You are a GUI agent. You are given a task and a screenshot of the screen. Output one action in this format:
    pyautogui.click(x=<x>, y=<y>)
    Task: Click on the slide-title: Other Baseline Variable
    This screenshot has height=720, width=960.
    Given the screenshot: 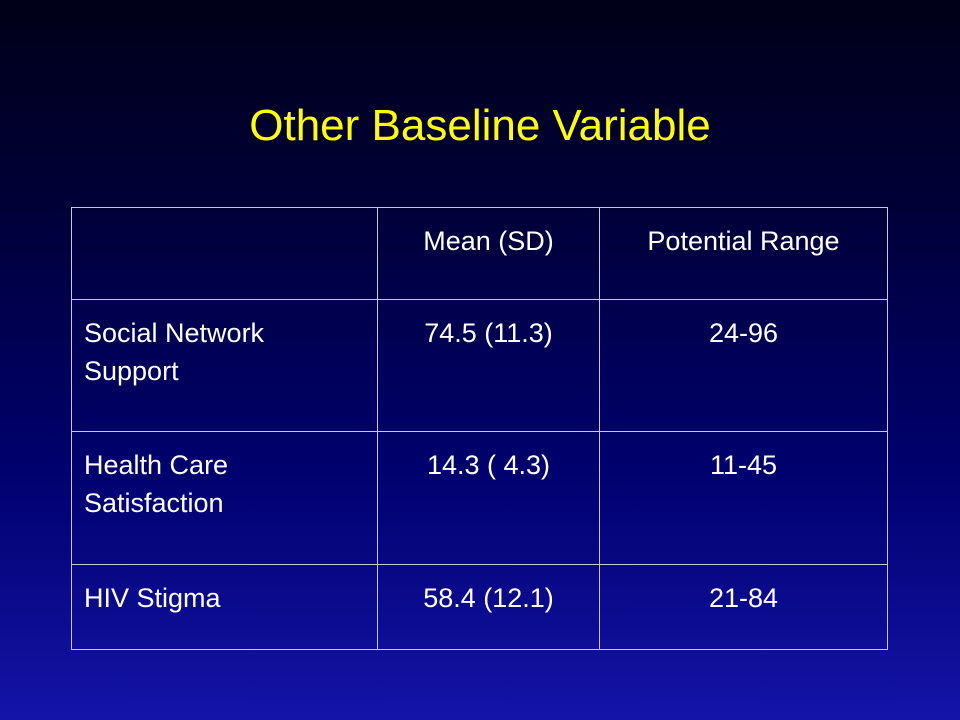 What is the action you would take?
    pyautogui.click(x=480, y=125)
    